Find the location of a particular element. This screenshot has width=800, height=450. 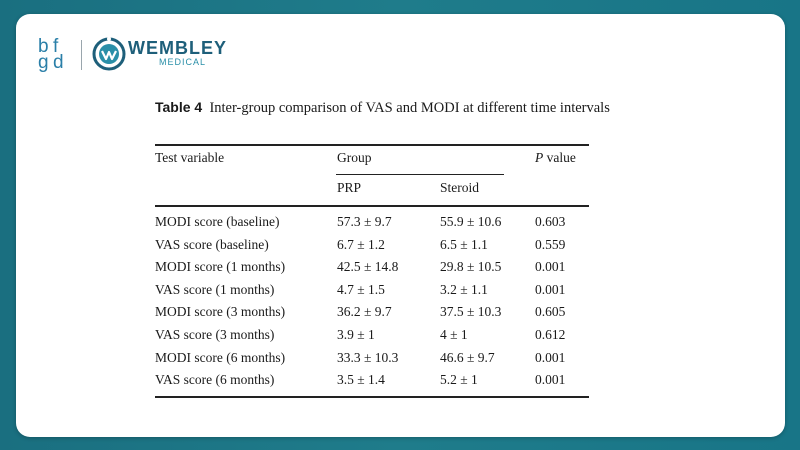

row-prp-value: 42.5 ± 14.8 is located at coordinates (368, 267).